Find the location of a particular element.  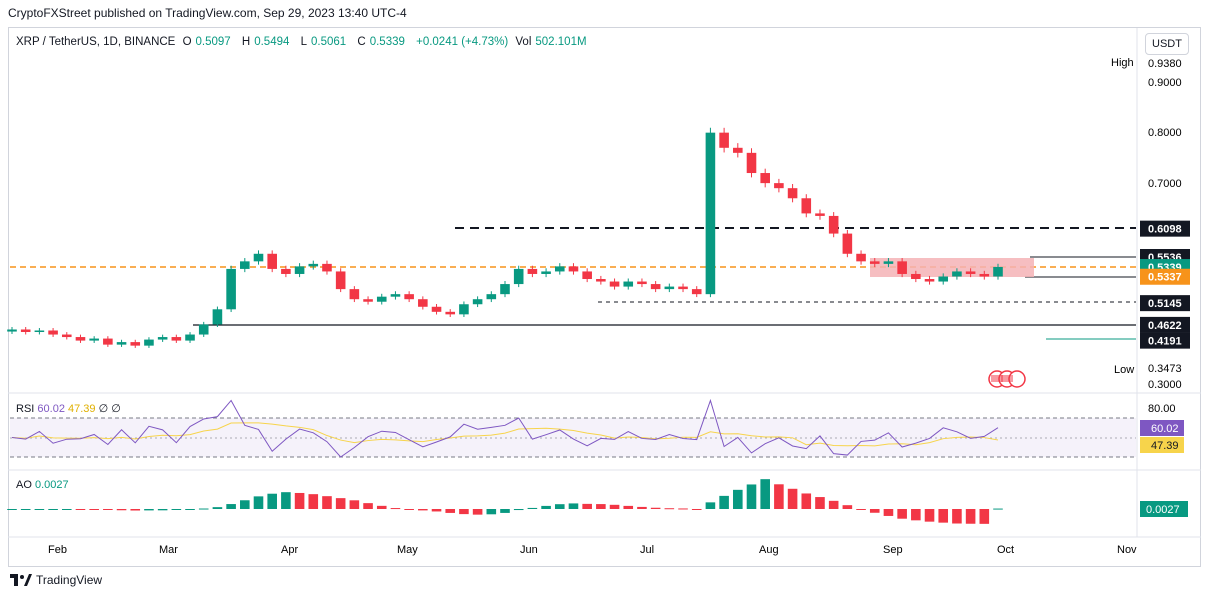

ao-value-tag is located at coordinates (1164, 509).